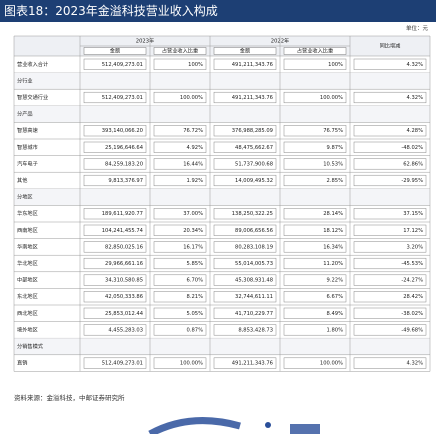 This screenshot has height=434, width=436. Describe the element at coordinates (25, 197) in the screenshot. I see `section-label: 分地区` at that location.